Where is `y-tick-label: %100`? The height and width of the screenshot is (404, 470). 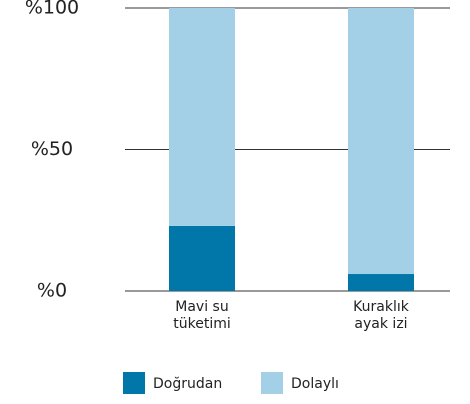 y-tick-label: %100 is located at coordinates (52, 9).